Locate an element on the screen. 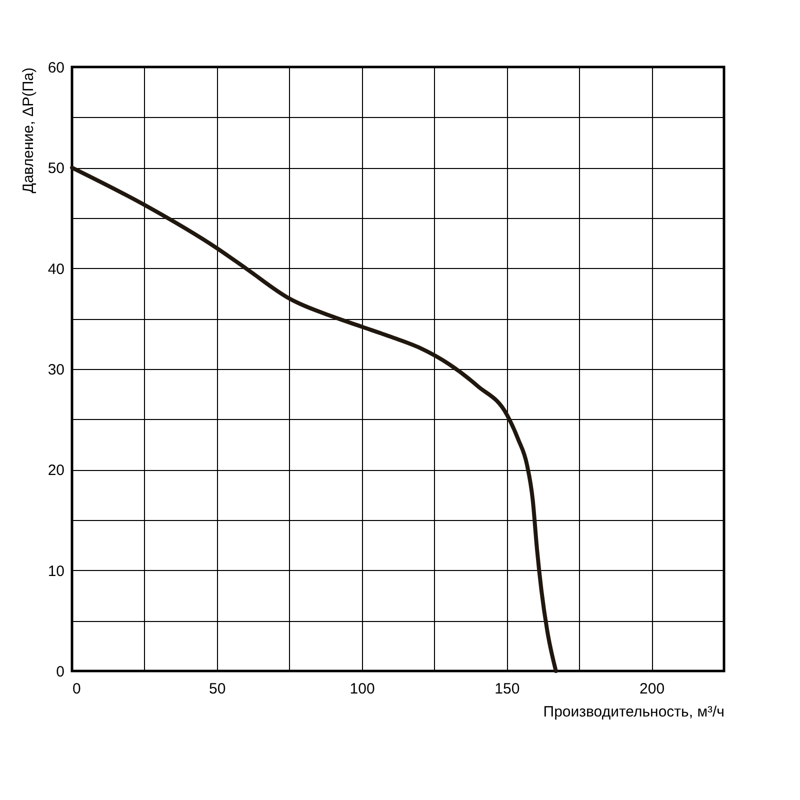 This screenshot has height=800, width=800. y-tick-label: 60 is located at coordinates (56, 68).